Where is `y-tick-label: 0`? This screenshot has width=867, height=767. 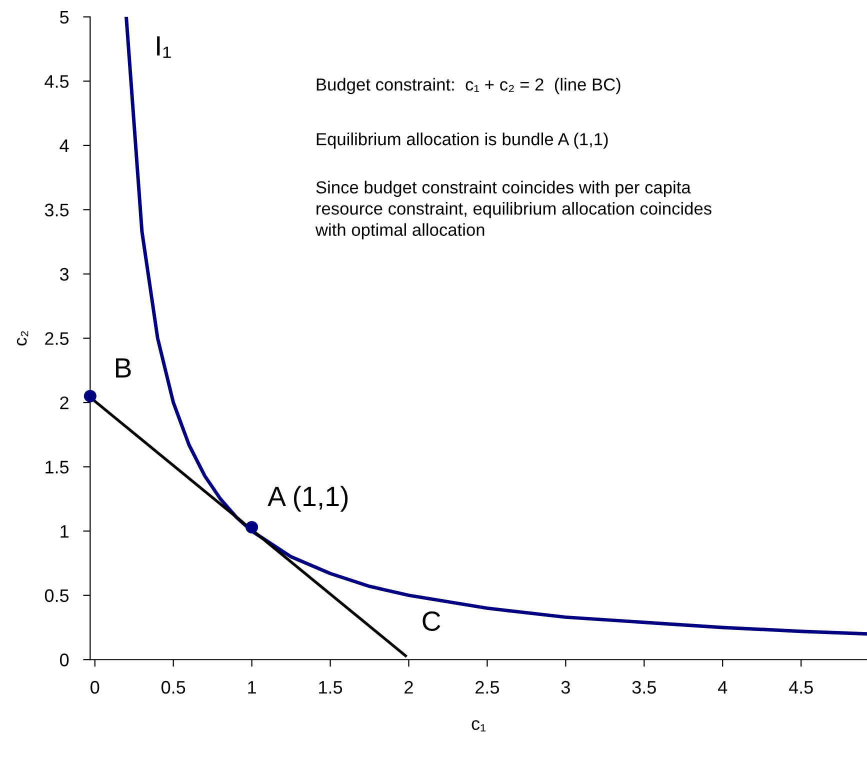 y-tick-label: 0 is located at coordinates (64, 660).